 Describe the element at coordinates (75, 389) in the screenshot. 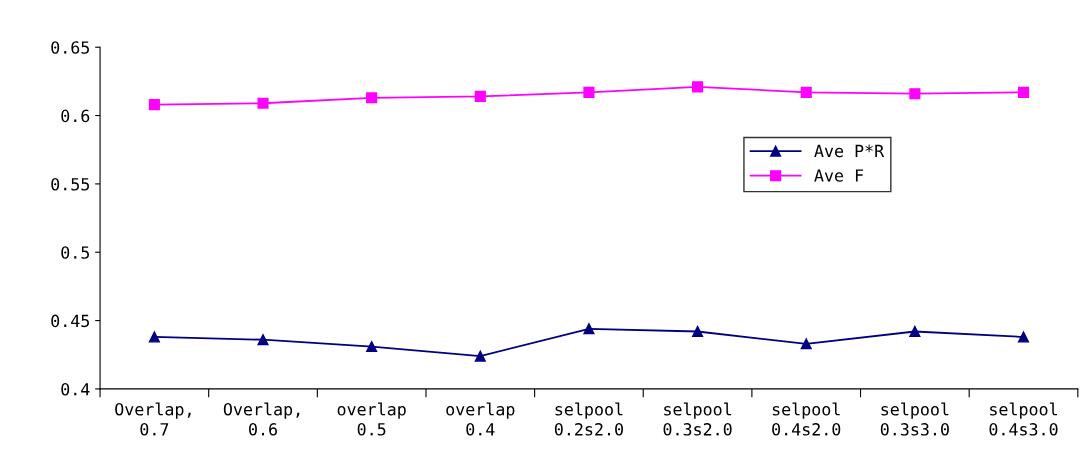

I see `y-tick-label: 0.4` at that location.